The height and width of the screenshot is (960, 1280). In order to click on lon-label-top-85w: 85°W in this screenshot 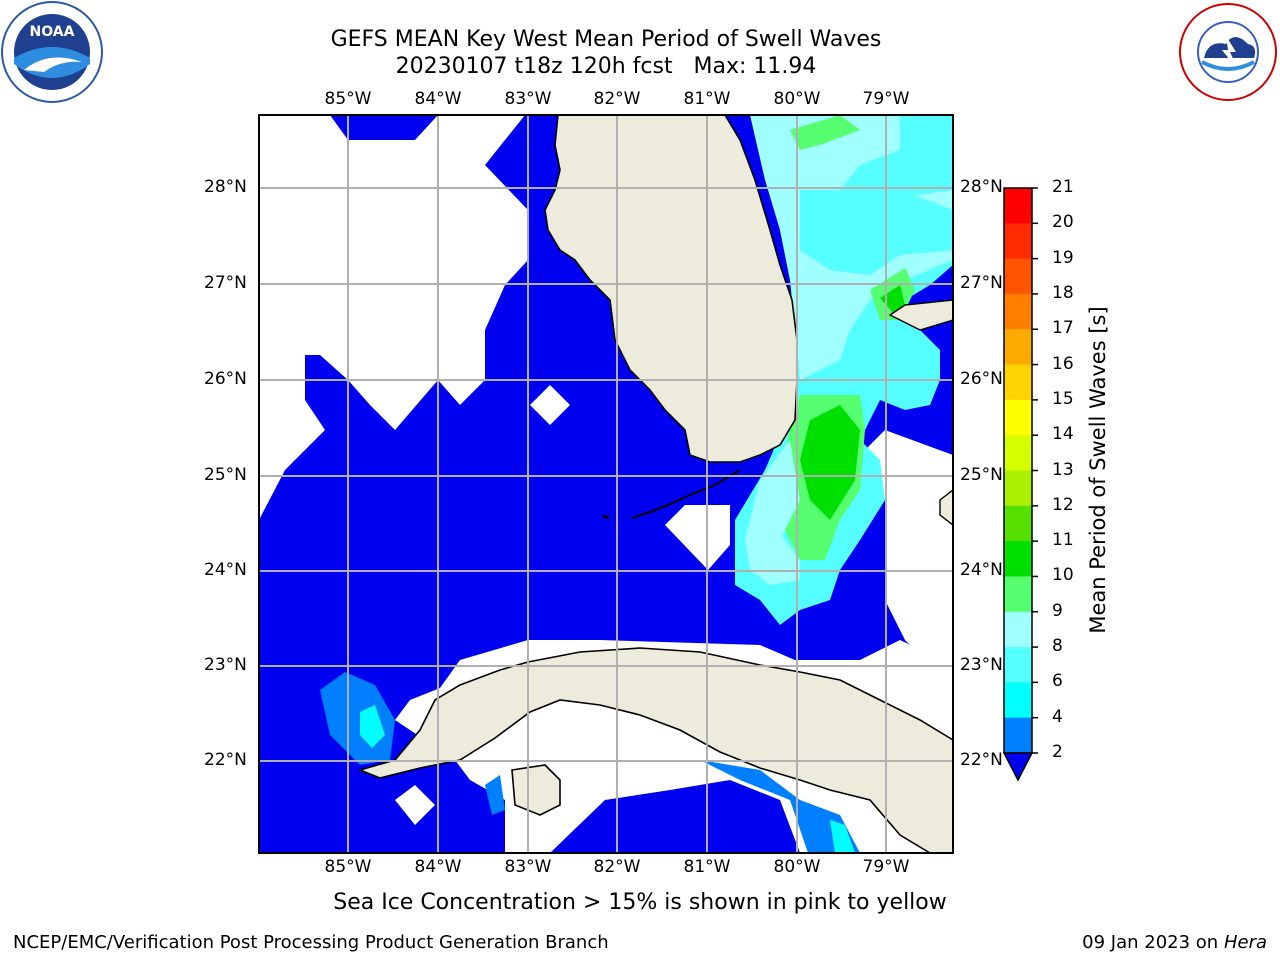, I will do `click(348, 99)`.